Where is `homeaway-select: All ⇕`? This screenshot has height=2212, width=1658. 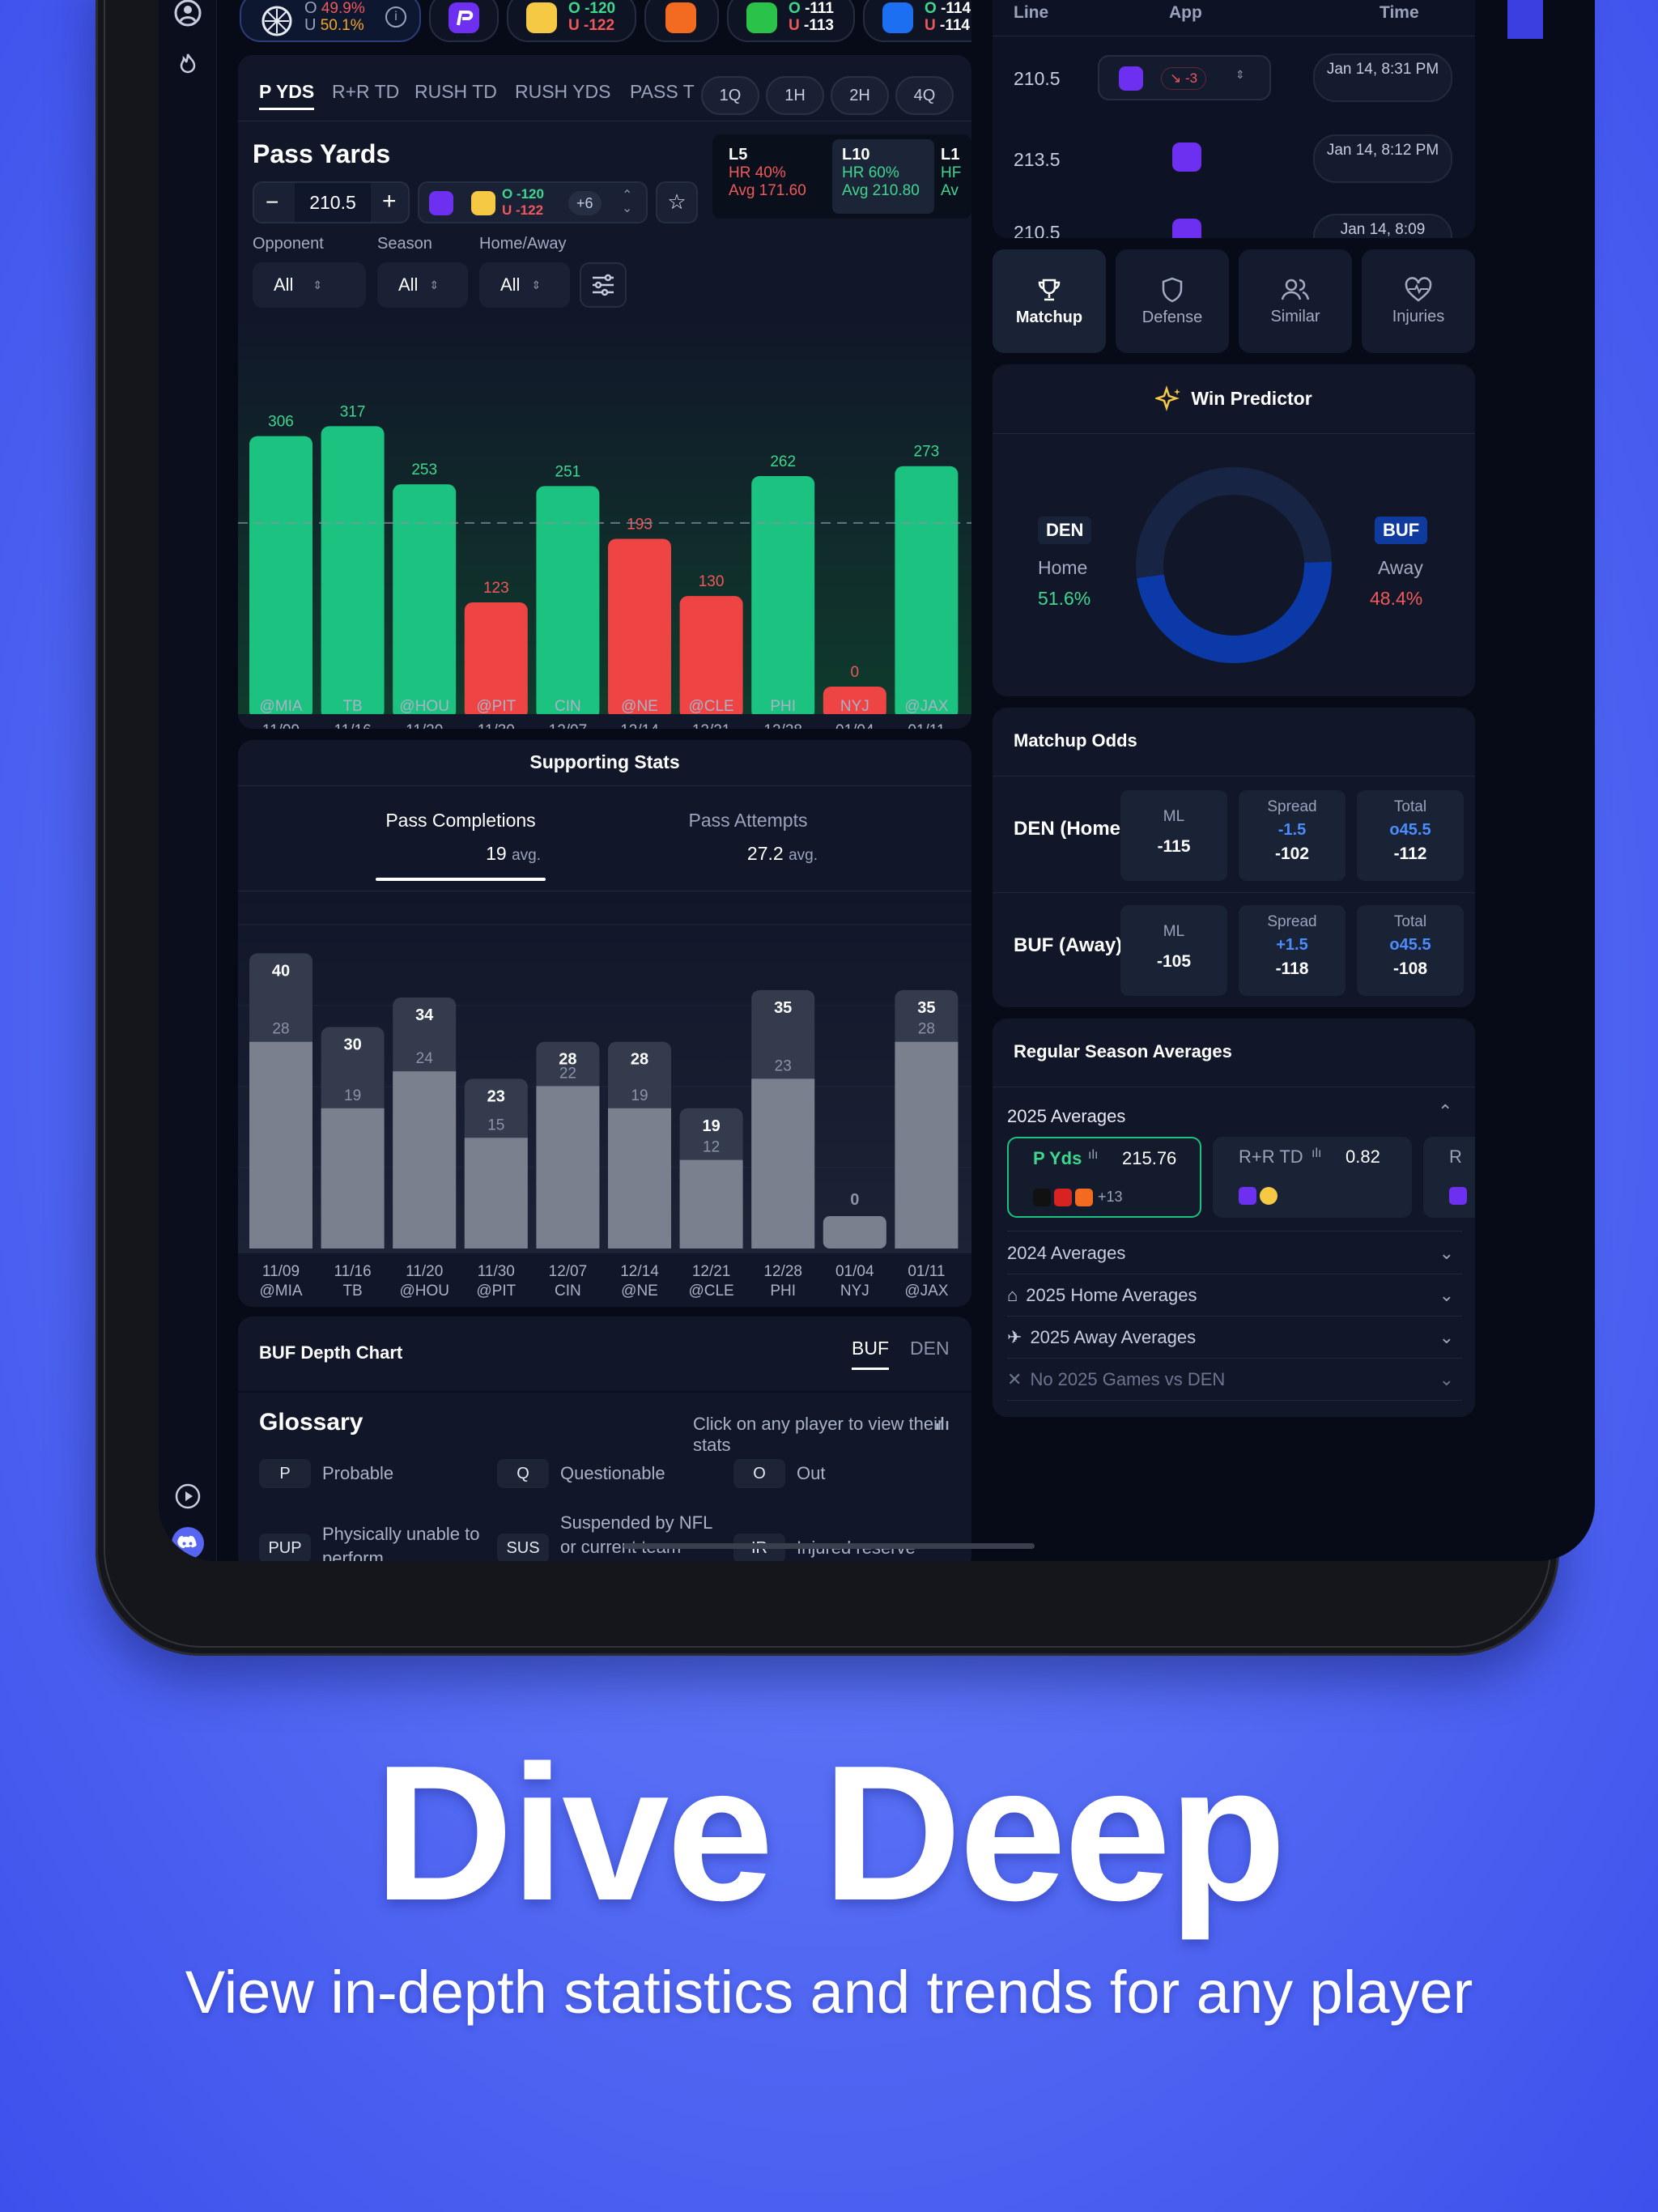 homeaway-select: All ⇕ is located at coordinates (524, 285).